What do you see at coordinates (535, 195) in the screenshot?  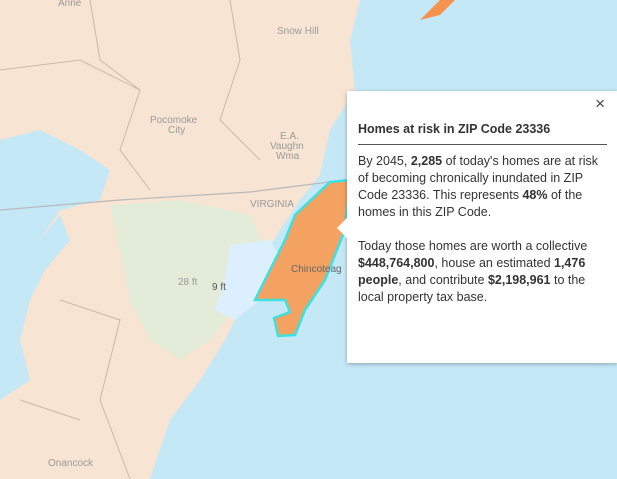 I see `highlight: 48%` at bounding box center [535, 195].